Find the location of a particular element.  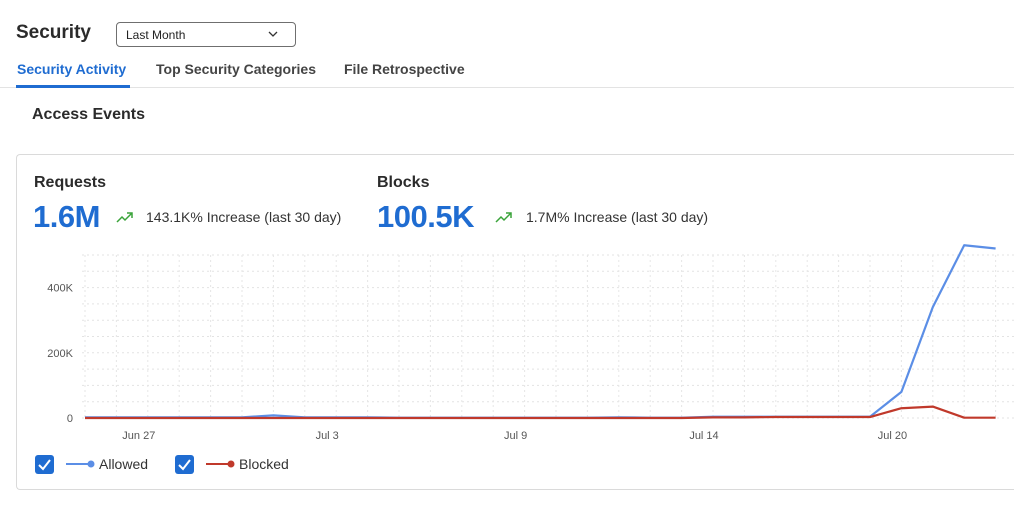

x-tick-label: Jul 14 is located at coordinates (703, 436).